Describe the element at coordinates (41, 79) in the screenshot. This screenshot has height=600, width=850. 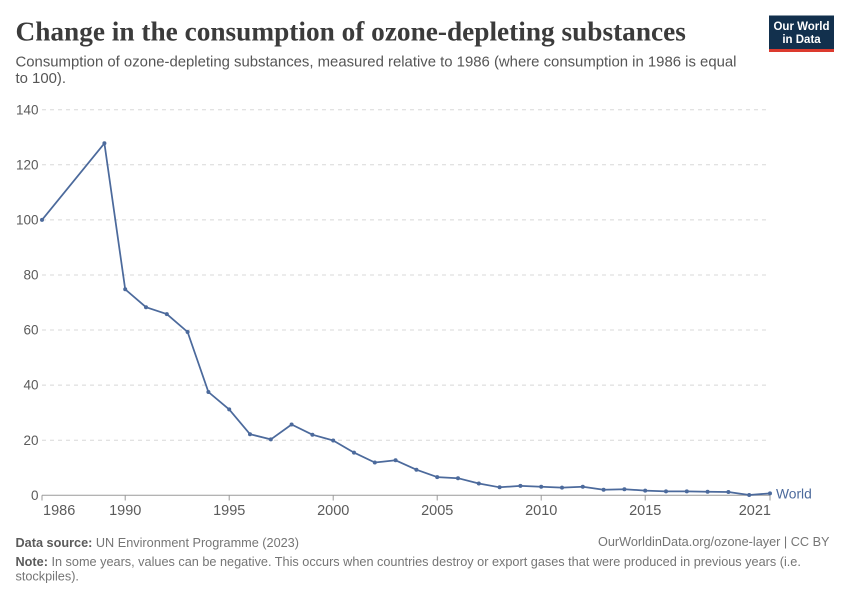
I see `svg-text: to 100).` at that location.